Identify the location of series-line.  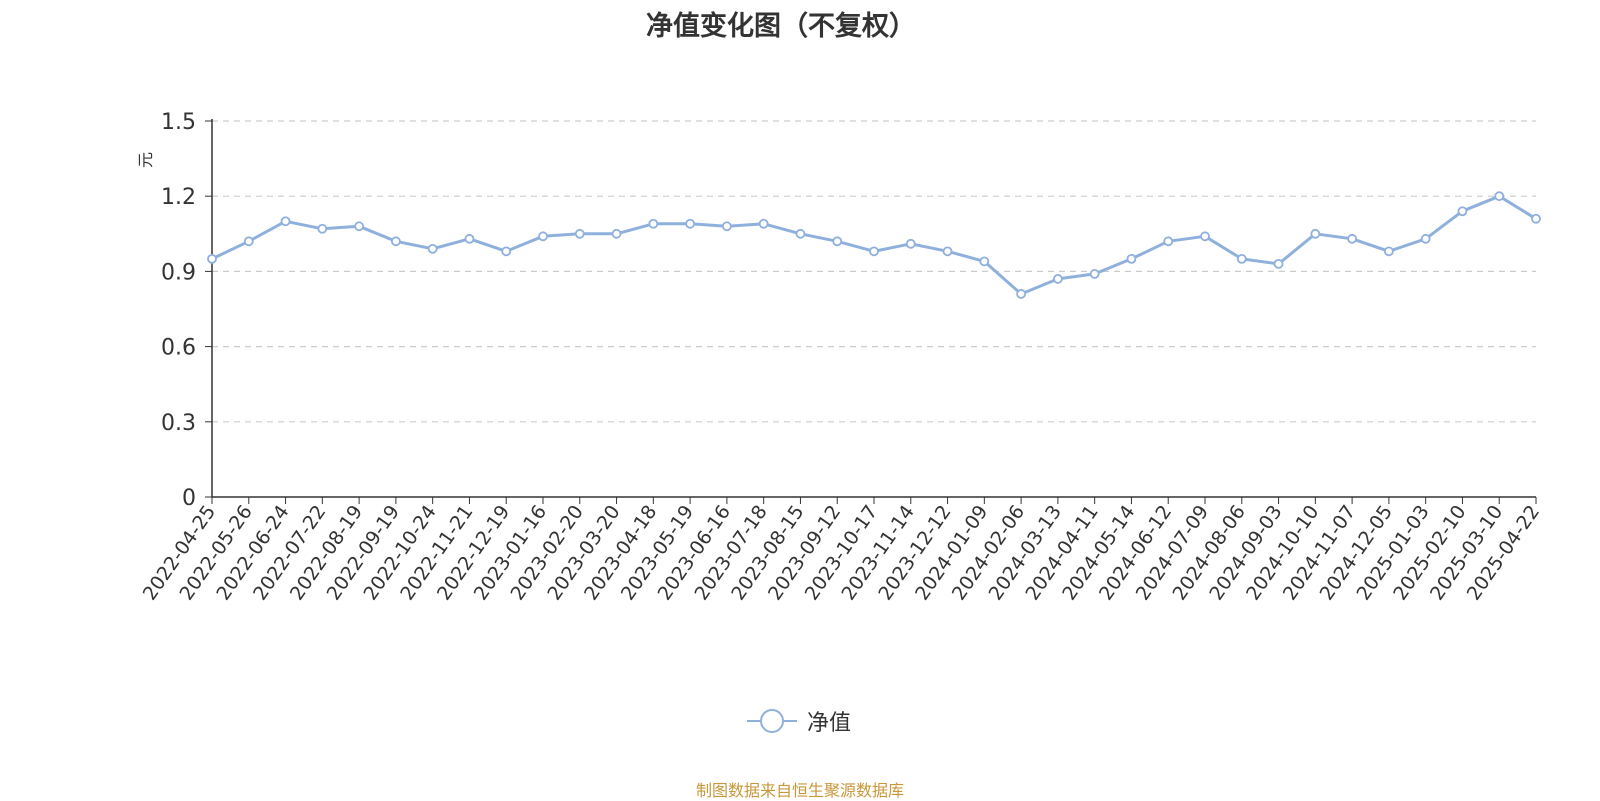
(874, 245).